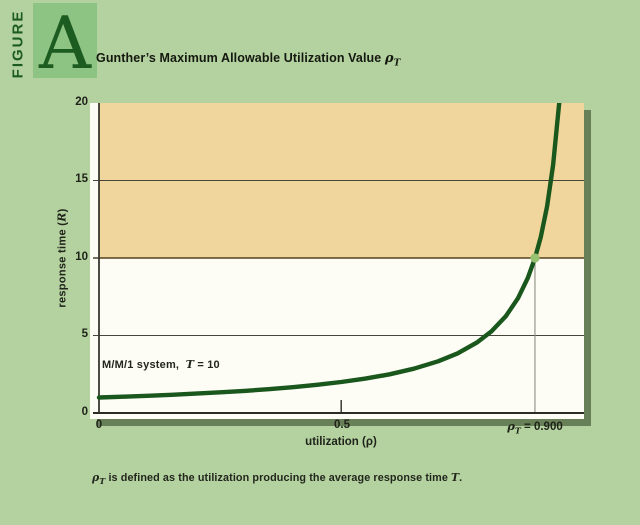 This screenshot has width=640, height=525. I want to click on figure-letter: A, so click(65, 42).